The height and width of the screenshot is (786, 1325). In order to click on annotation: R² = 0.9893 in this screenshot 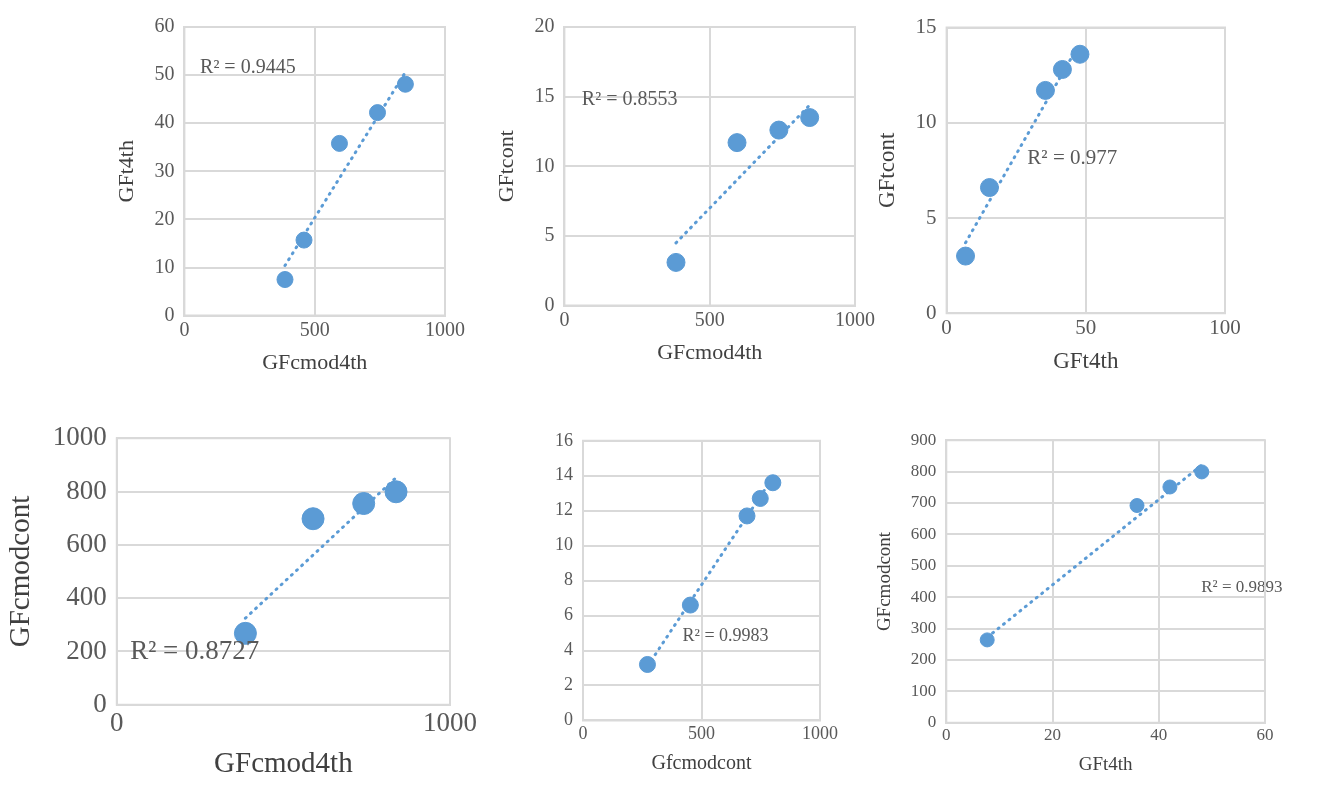, I will do `click(1242, 586)`.